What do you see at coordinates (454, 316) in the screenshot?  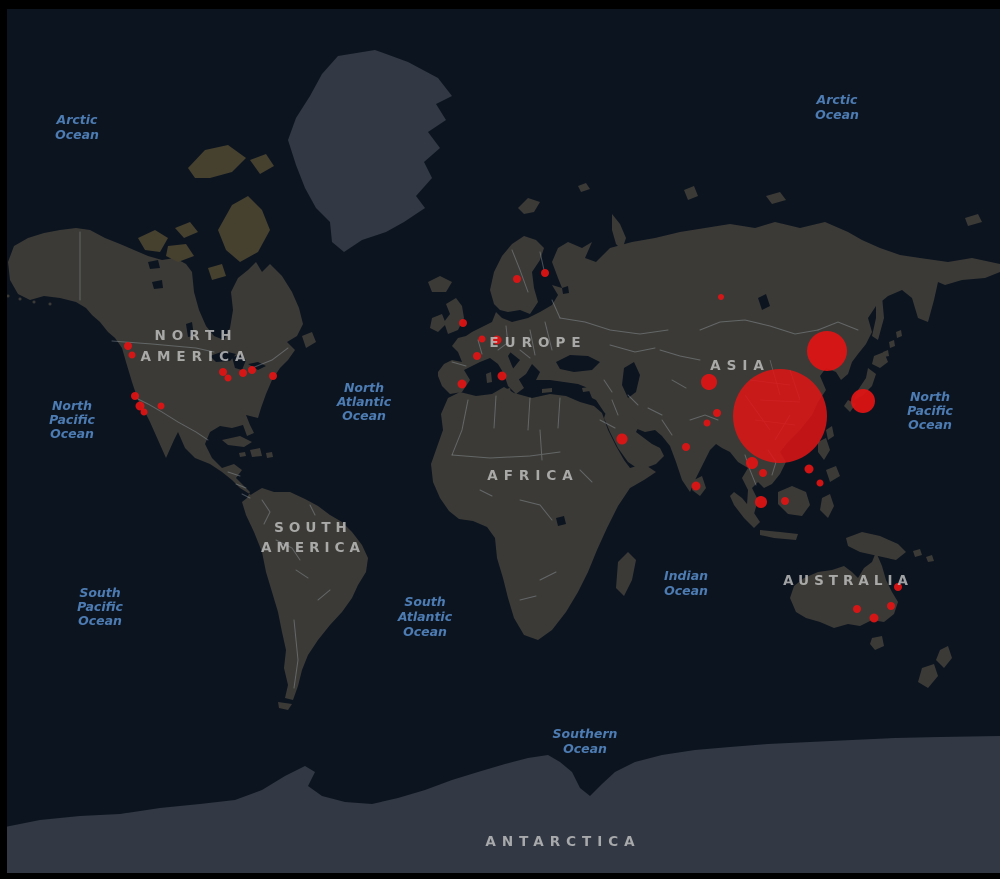 I see `landmass-uk` at bounding box center [454, 316].